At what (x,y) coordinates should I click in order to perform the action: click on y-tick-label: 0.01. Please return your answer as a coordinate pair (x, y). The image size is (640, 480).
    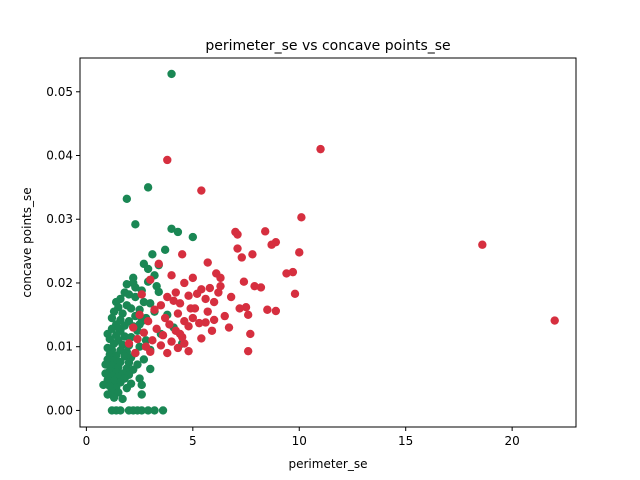
    Looking at the image, I should click on (59, 347).